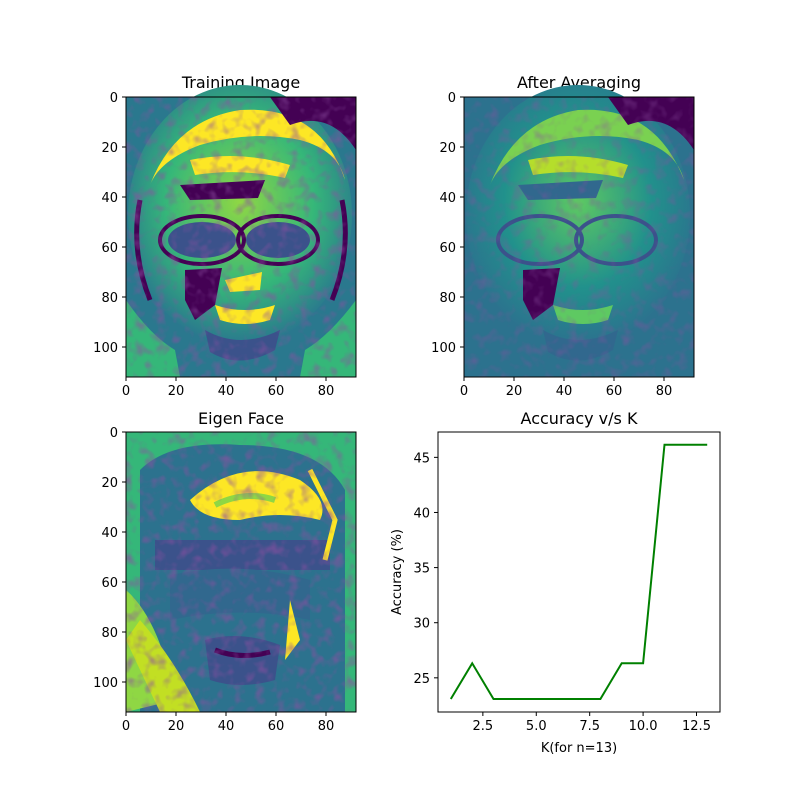 The width and height of the screenshot is (800, 800). I want to click on accuracy-chart-title: Accuracy v/s K, so click(579, 418).